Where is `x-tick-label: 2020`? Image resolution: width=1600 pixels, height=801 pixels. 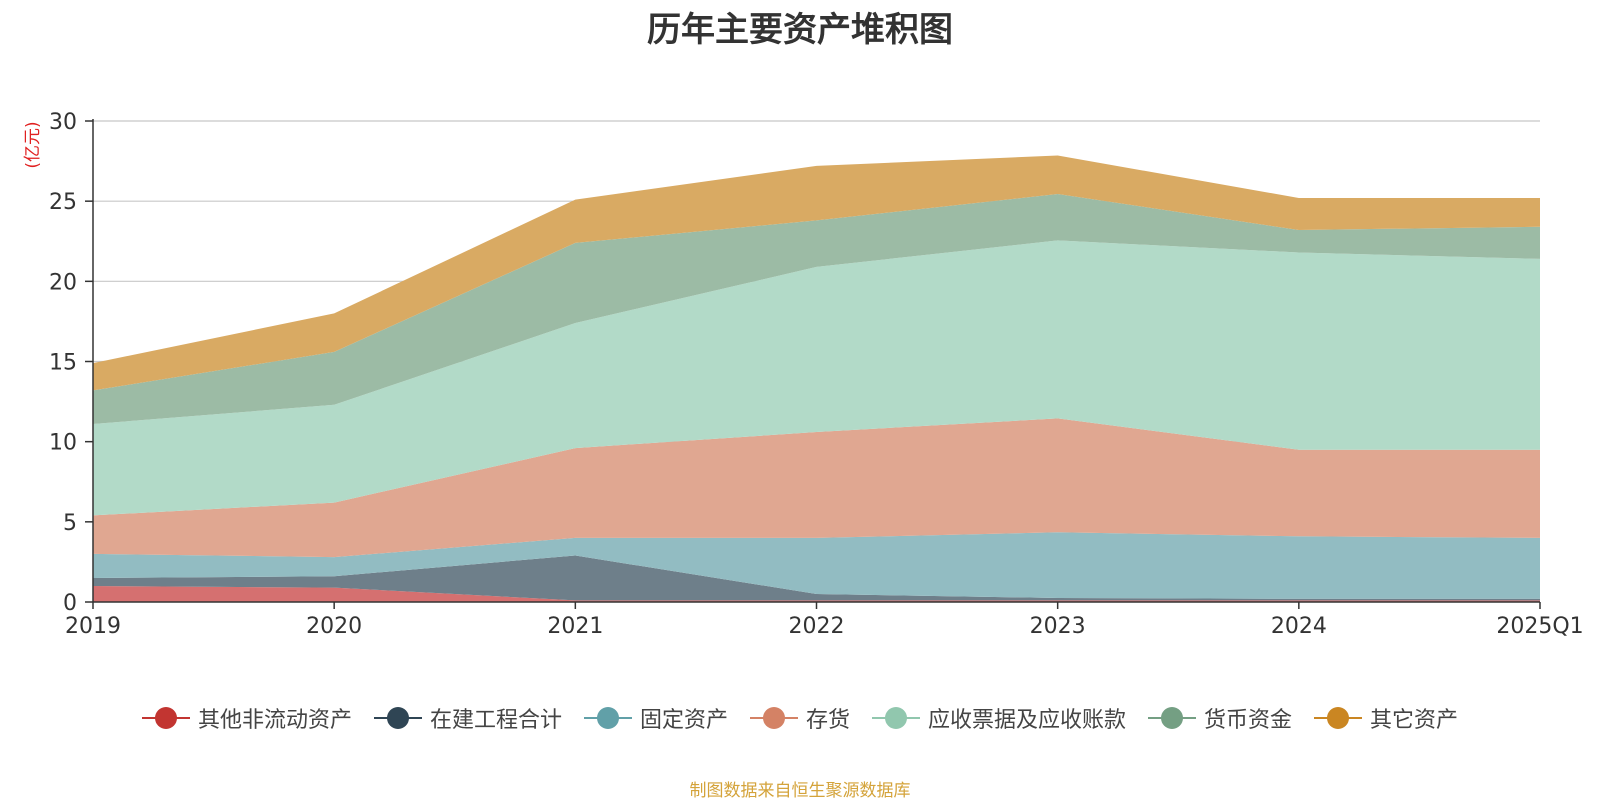
x-tick-label: 2020 is located at coordinates (334, 626).